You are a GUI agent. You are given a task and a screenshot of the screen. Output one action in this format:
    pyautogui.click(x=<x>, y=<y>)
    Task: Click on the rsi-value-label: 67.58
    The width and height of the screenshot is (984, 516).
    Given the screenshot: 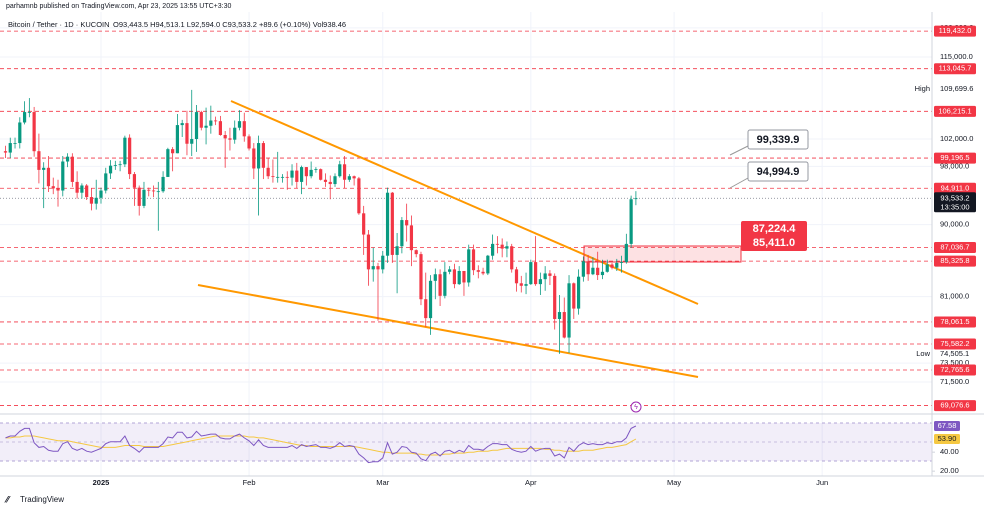 What is the action you would take?
    pyautogui.click(x=947, y=425)
    